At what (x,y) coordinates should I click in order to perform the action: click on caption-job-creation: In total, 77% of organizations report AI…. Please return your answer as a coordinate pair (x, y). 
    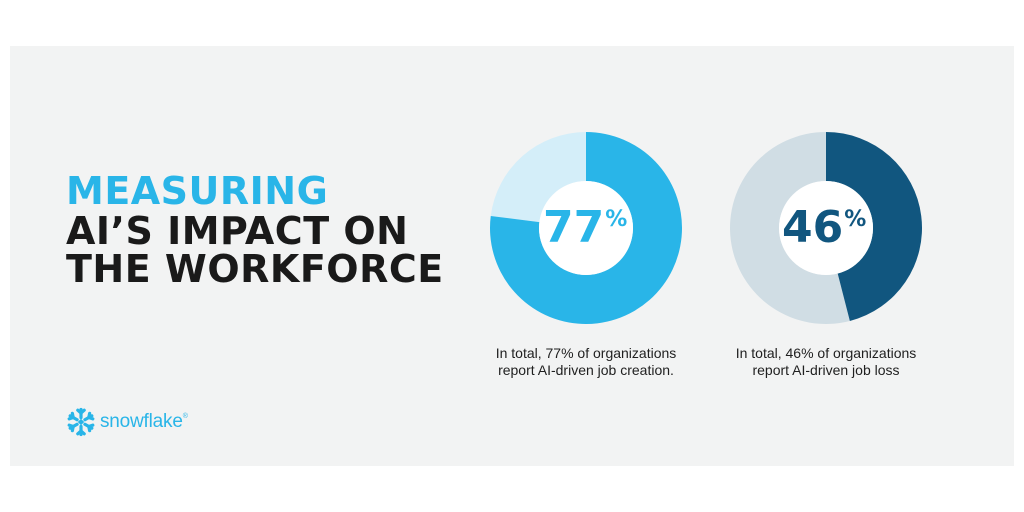
    Looking at the image, I should click on (586, 362).